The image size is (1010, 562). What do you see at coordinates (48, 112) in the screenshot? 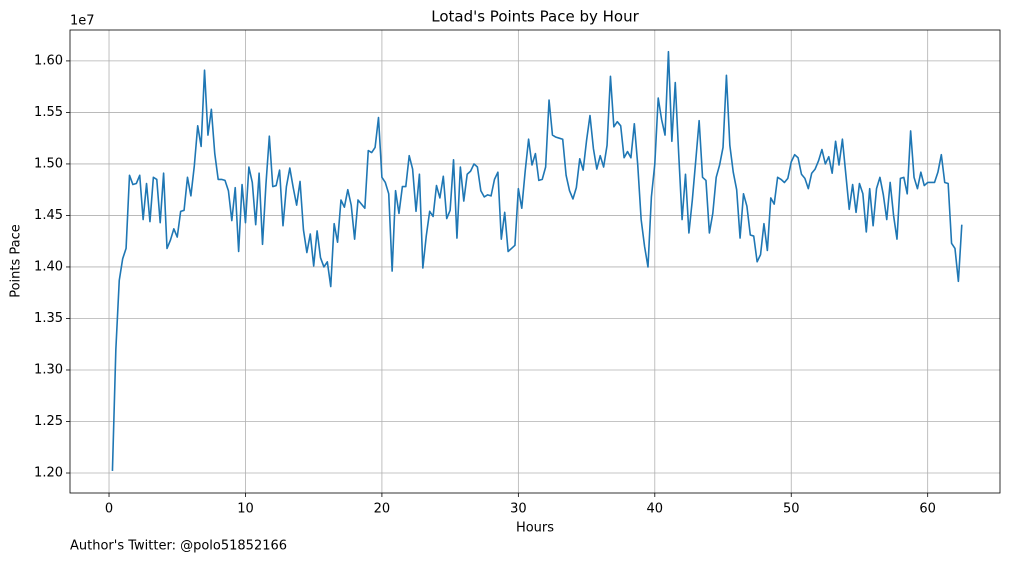
I see `y-tick-label: 1.55` at bounding box center [48, 112].